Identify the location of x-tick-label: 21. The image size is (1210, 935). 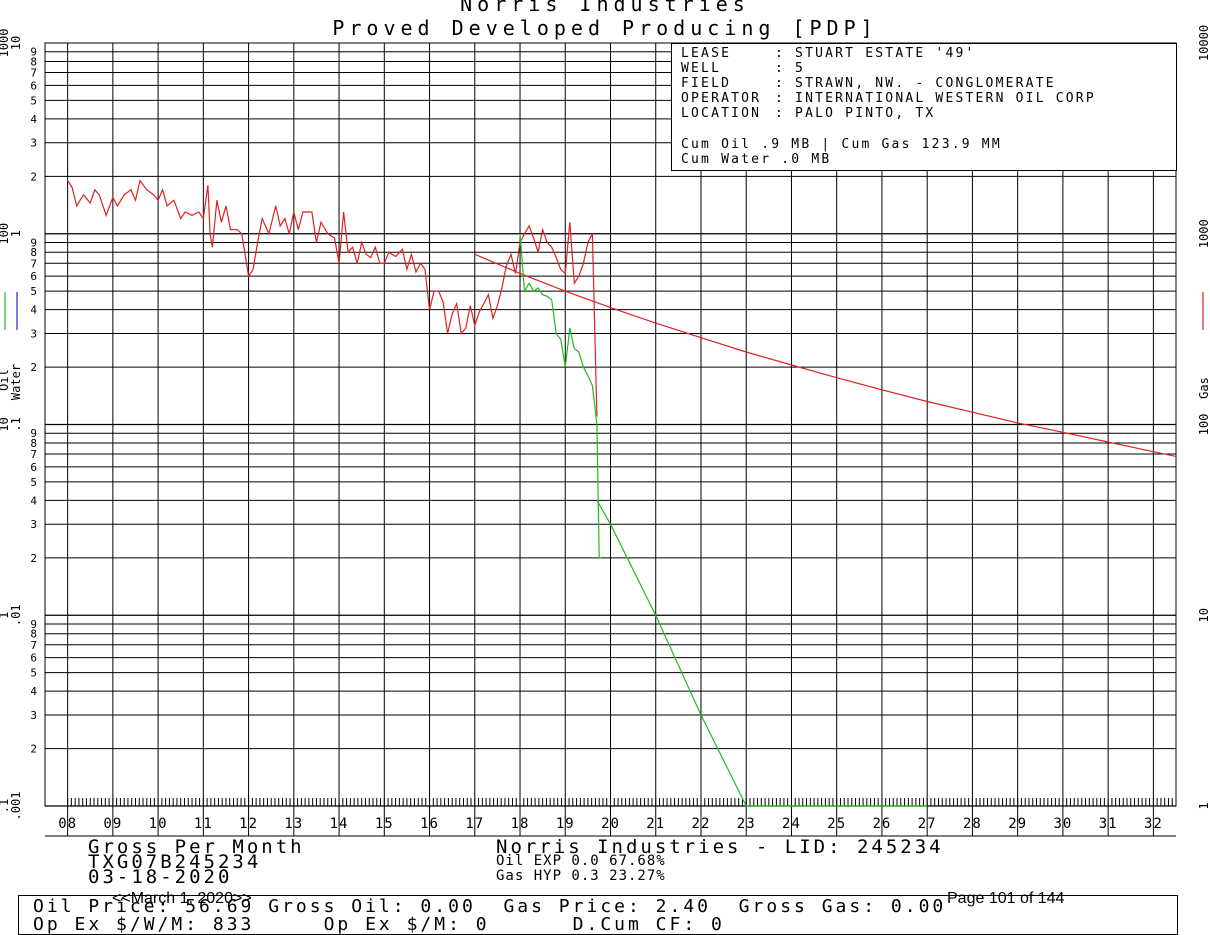
(655, 824).